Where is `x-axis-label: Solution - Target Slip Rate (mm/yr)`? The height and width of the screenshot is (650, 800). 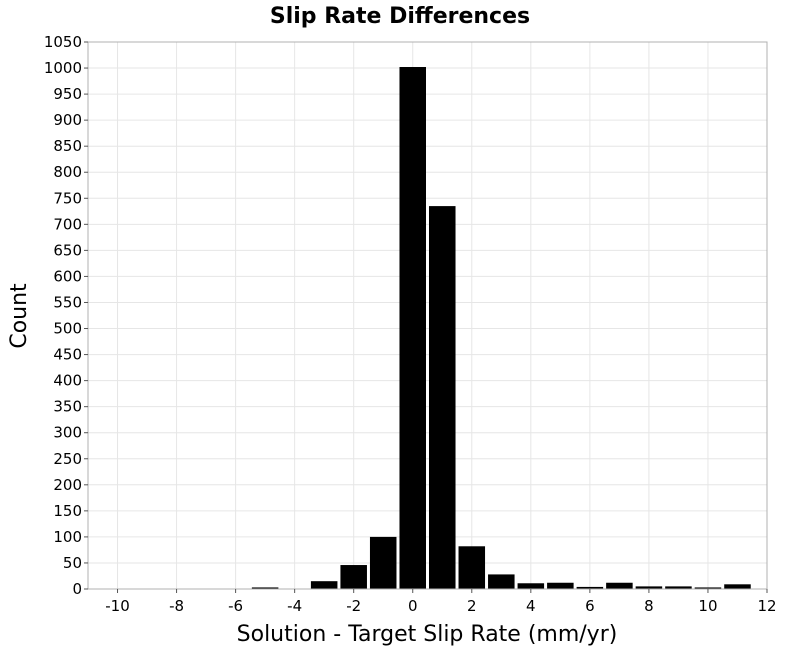
x-axis-label: Solution - Target Slip Rate (mm/yr) is located at coordinates (427, 634).